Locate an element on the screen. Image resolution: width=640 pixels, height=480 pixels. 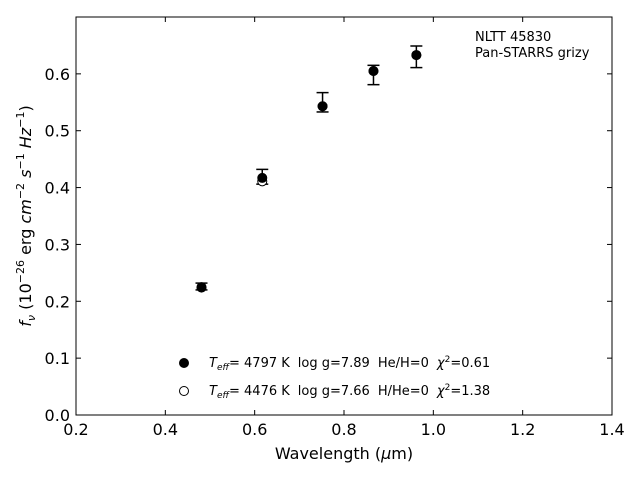
x-axis-label: Wavelength (μm) is located at coordinates (344, 453).